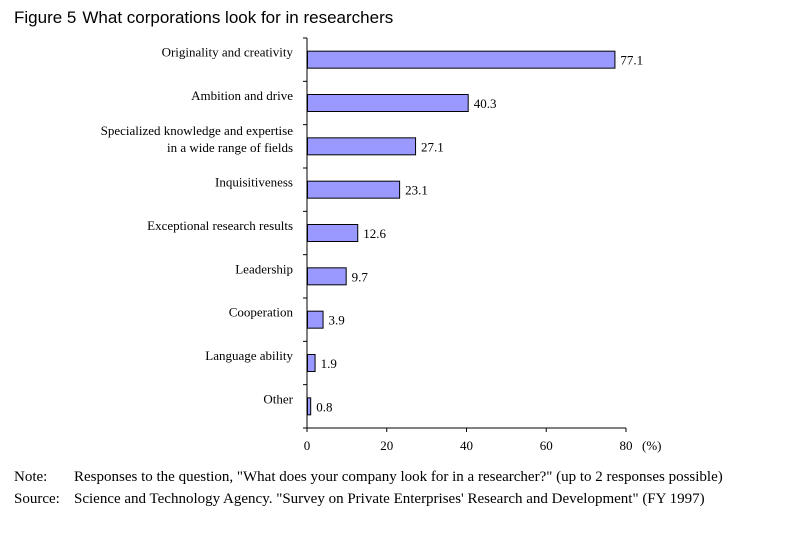 The width and height of the screenshot is (787, 559). Describe the element at coordinates (261, 312) in the screenshot. I see `category-label: Cooperation` at that location.